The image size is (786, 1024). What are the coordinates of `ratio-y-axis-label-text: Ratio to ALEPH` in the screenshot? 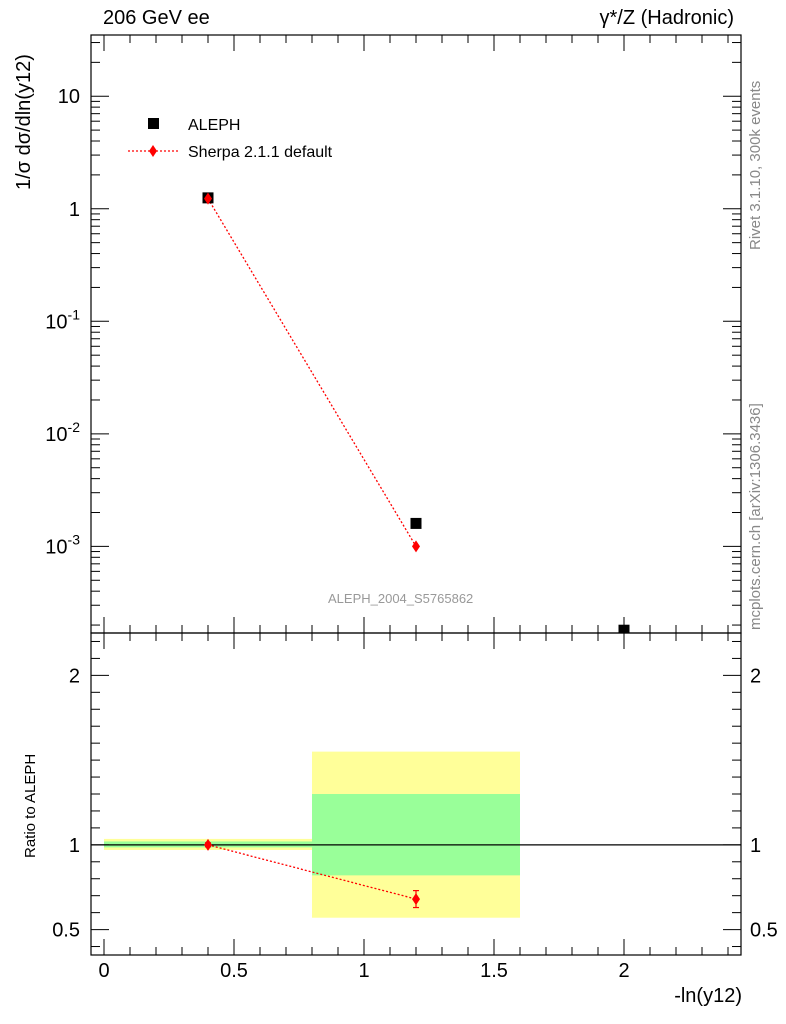 It's located at (30, 805).